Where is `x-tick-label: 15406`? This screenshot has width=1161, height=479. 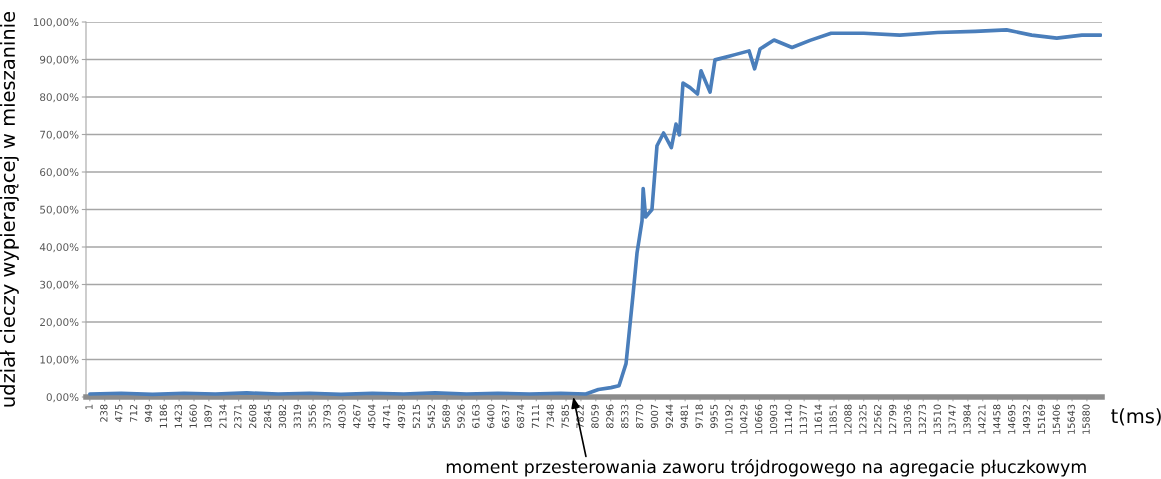 x-tick-label: 15406 is located at coordinates (1056, 419).